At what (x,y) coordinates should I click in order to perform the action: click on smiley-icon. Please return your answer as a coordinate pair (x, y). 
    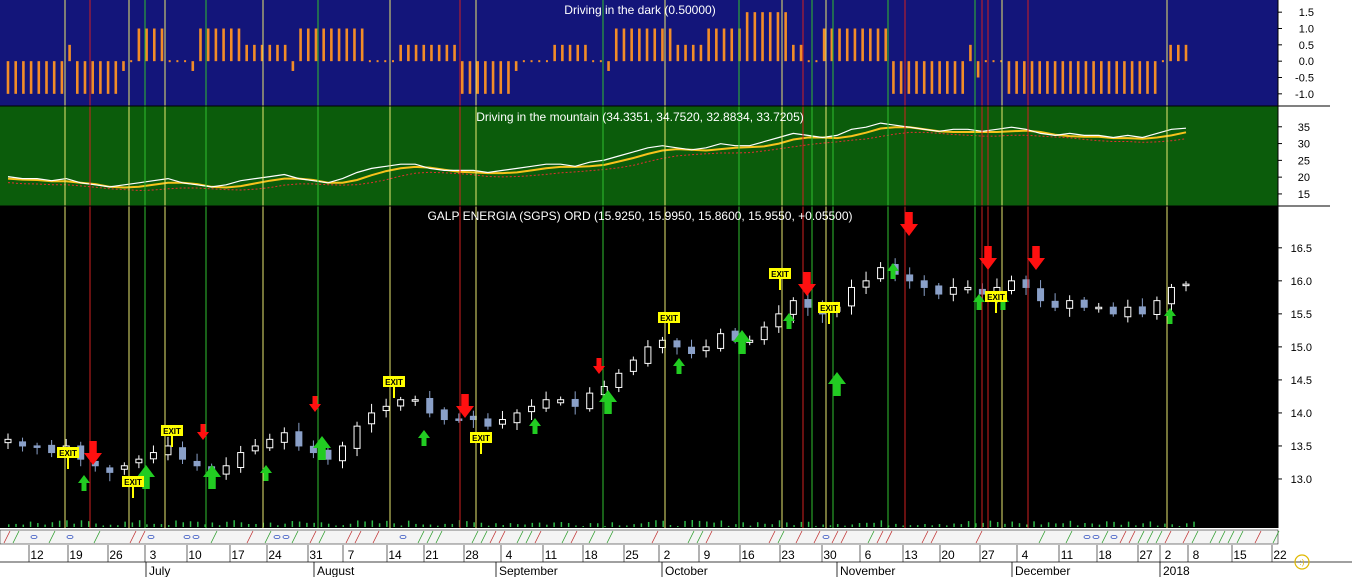
    Looking at the image, I should click on (1302, 562).